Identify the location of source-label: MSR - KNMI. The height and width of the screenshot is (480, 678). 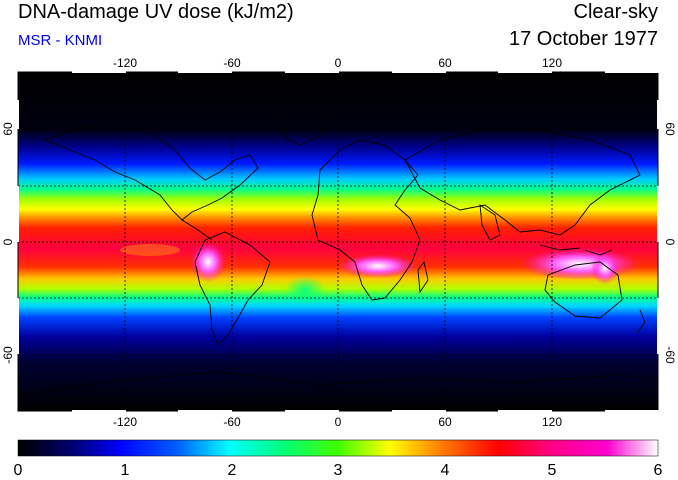
(60, 40).